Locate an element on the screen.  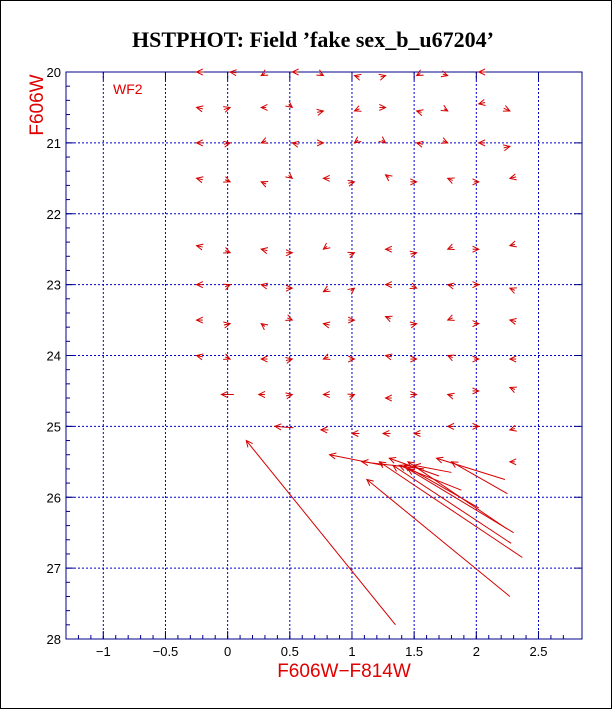
y-axis-label: F606W is located at coordinates (37, 104).